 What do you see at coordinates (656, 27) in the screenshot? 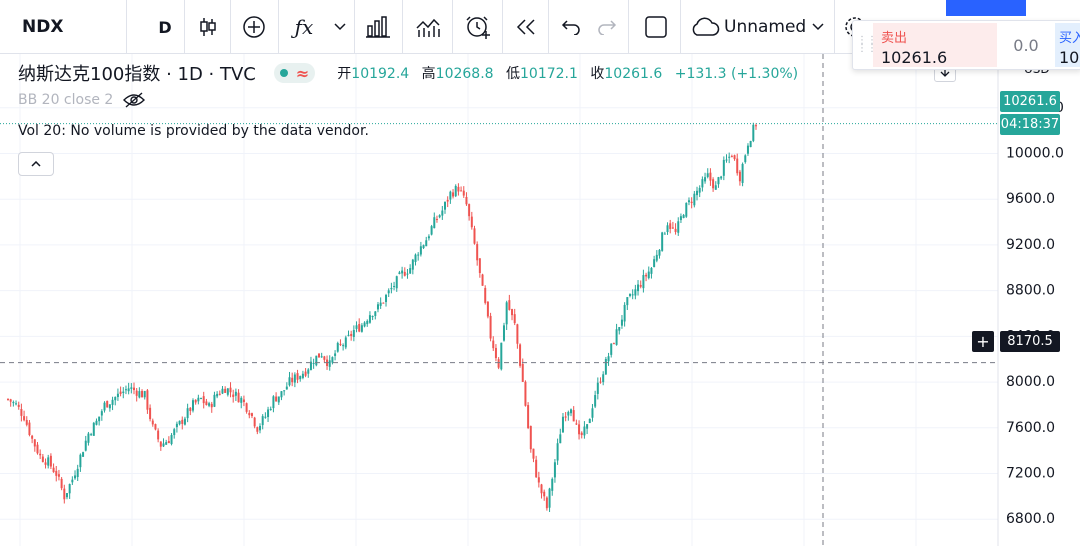
I see `fullscreen-icon` at bounding box center [656, 27].